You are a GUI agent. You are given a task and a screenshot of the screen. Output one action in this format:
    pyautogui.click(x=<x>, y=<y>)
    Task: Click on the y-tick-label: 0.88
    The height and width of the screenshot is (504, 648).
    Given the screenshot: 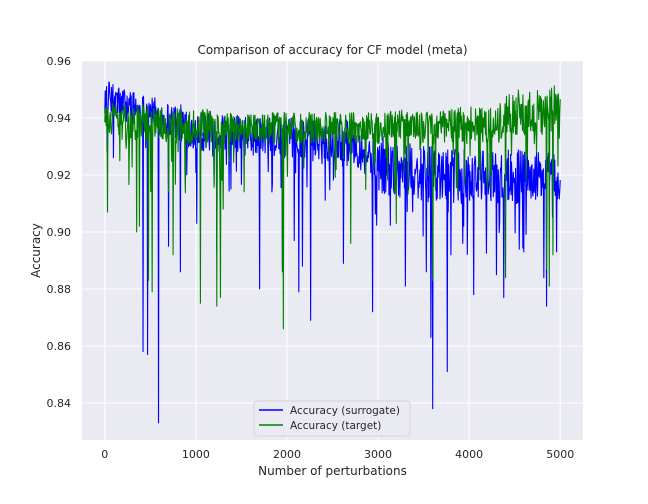 What is the action you would take?
    pyautogui.click(x=59, y=289)
    